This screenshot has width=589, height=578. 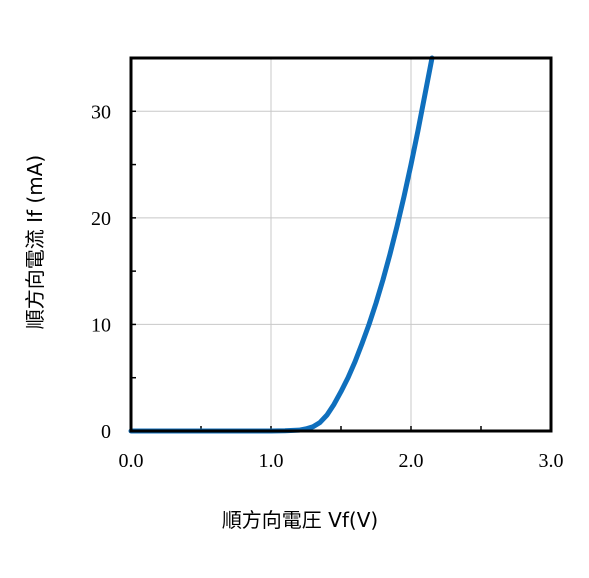 I want to click on x-axis-title: 順方向電圧 Vf(V), so click(x=300, y=520).